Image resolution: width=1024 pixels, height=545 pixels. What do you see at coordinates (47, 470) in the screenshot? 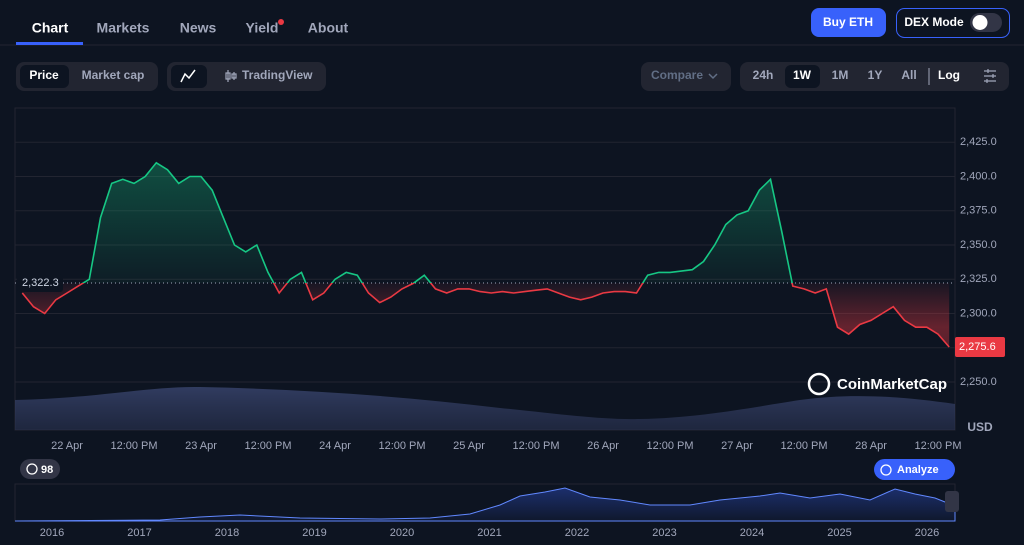
I see `badge-text: 98` at bounding box center [47, 470].